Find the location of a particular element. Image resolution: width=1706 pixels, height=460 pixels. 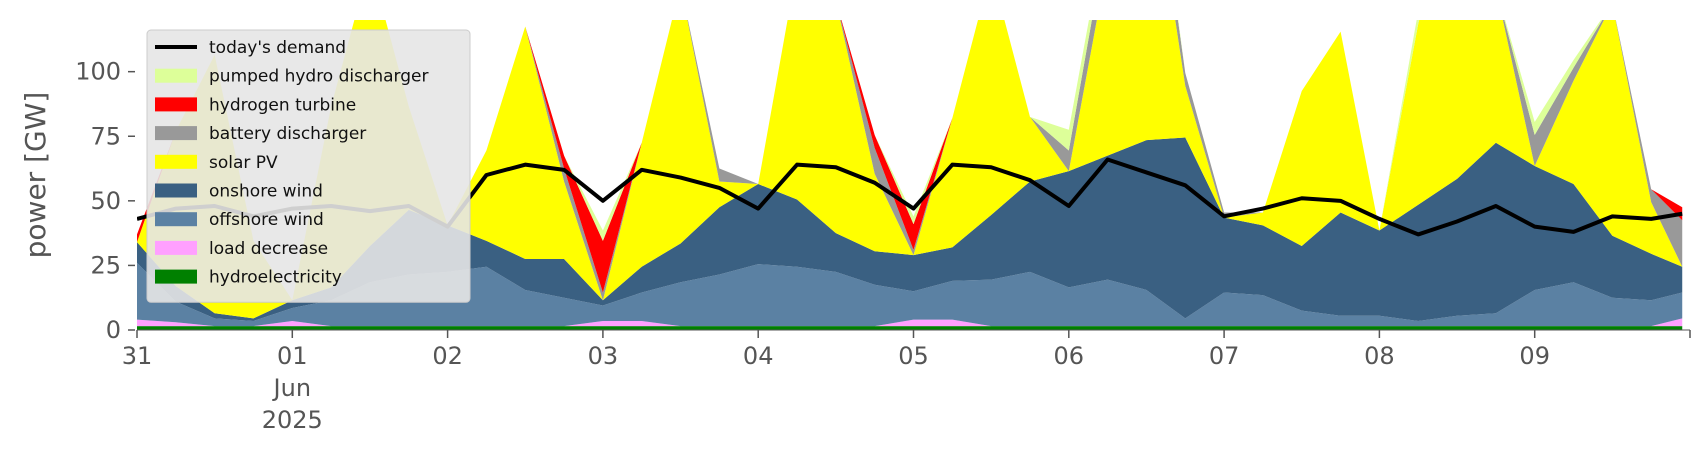

legend-label: load decrease is located at coordinates (268, 249).